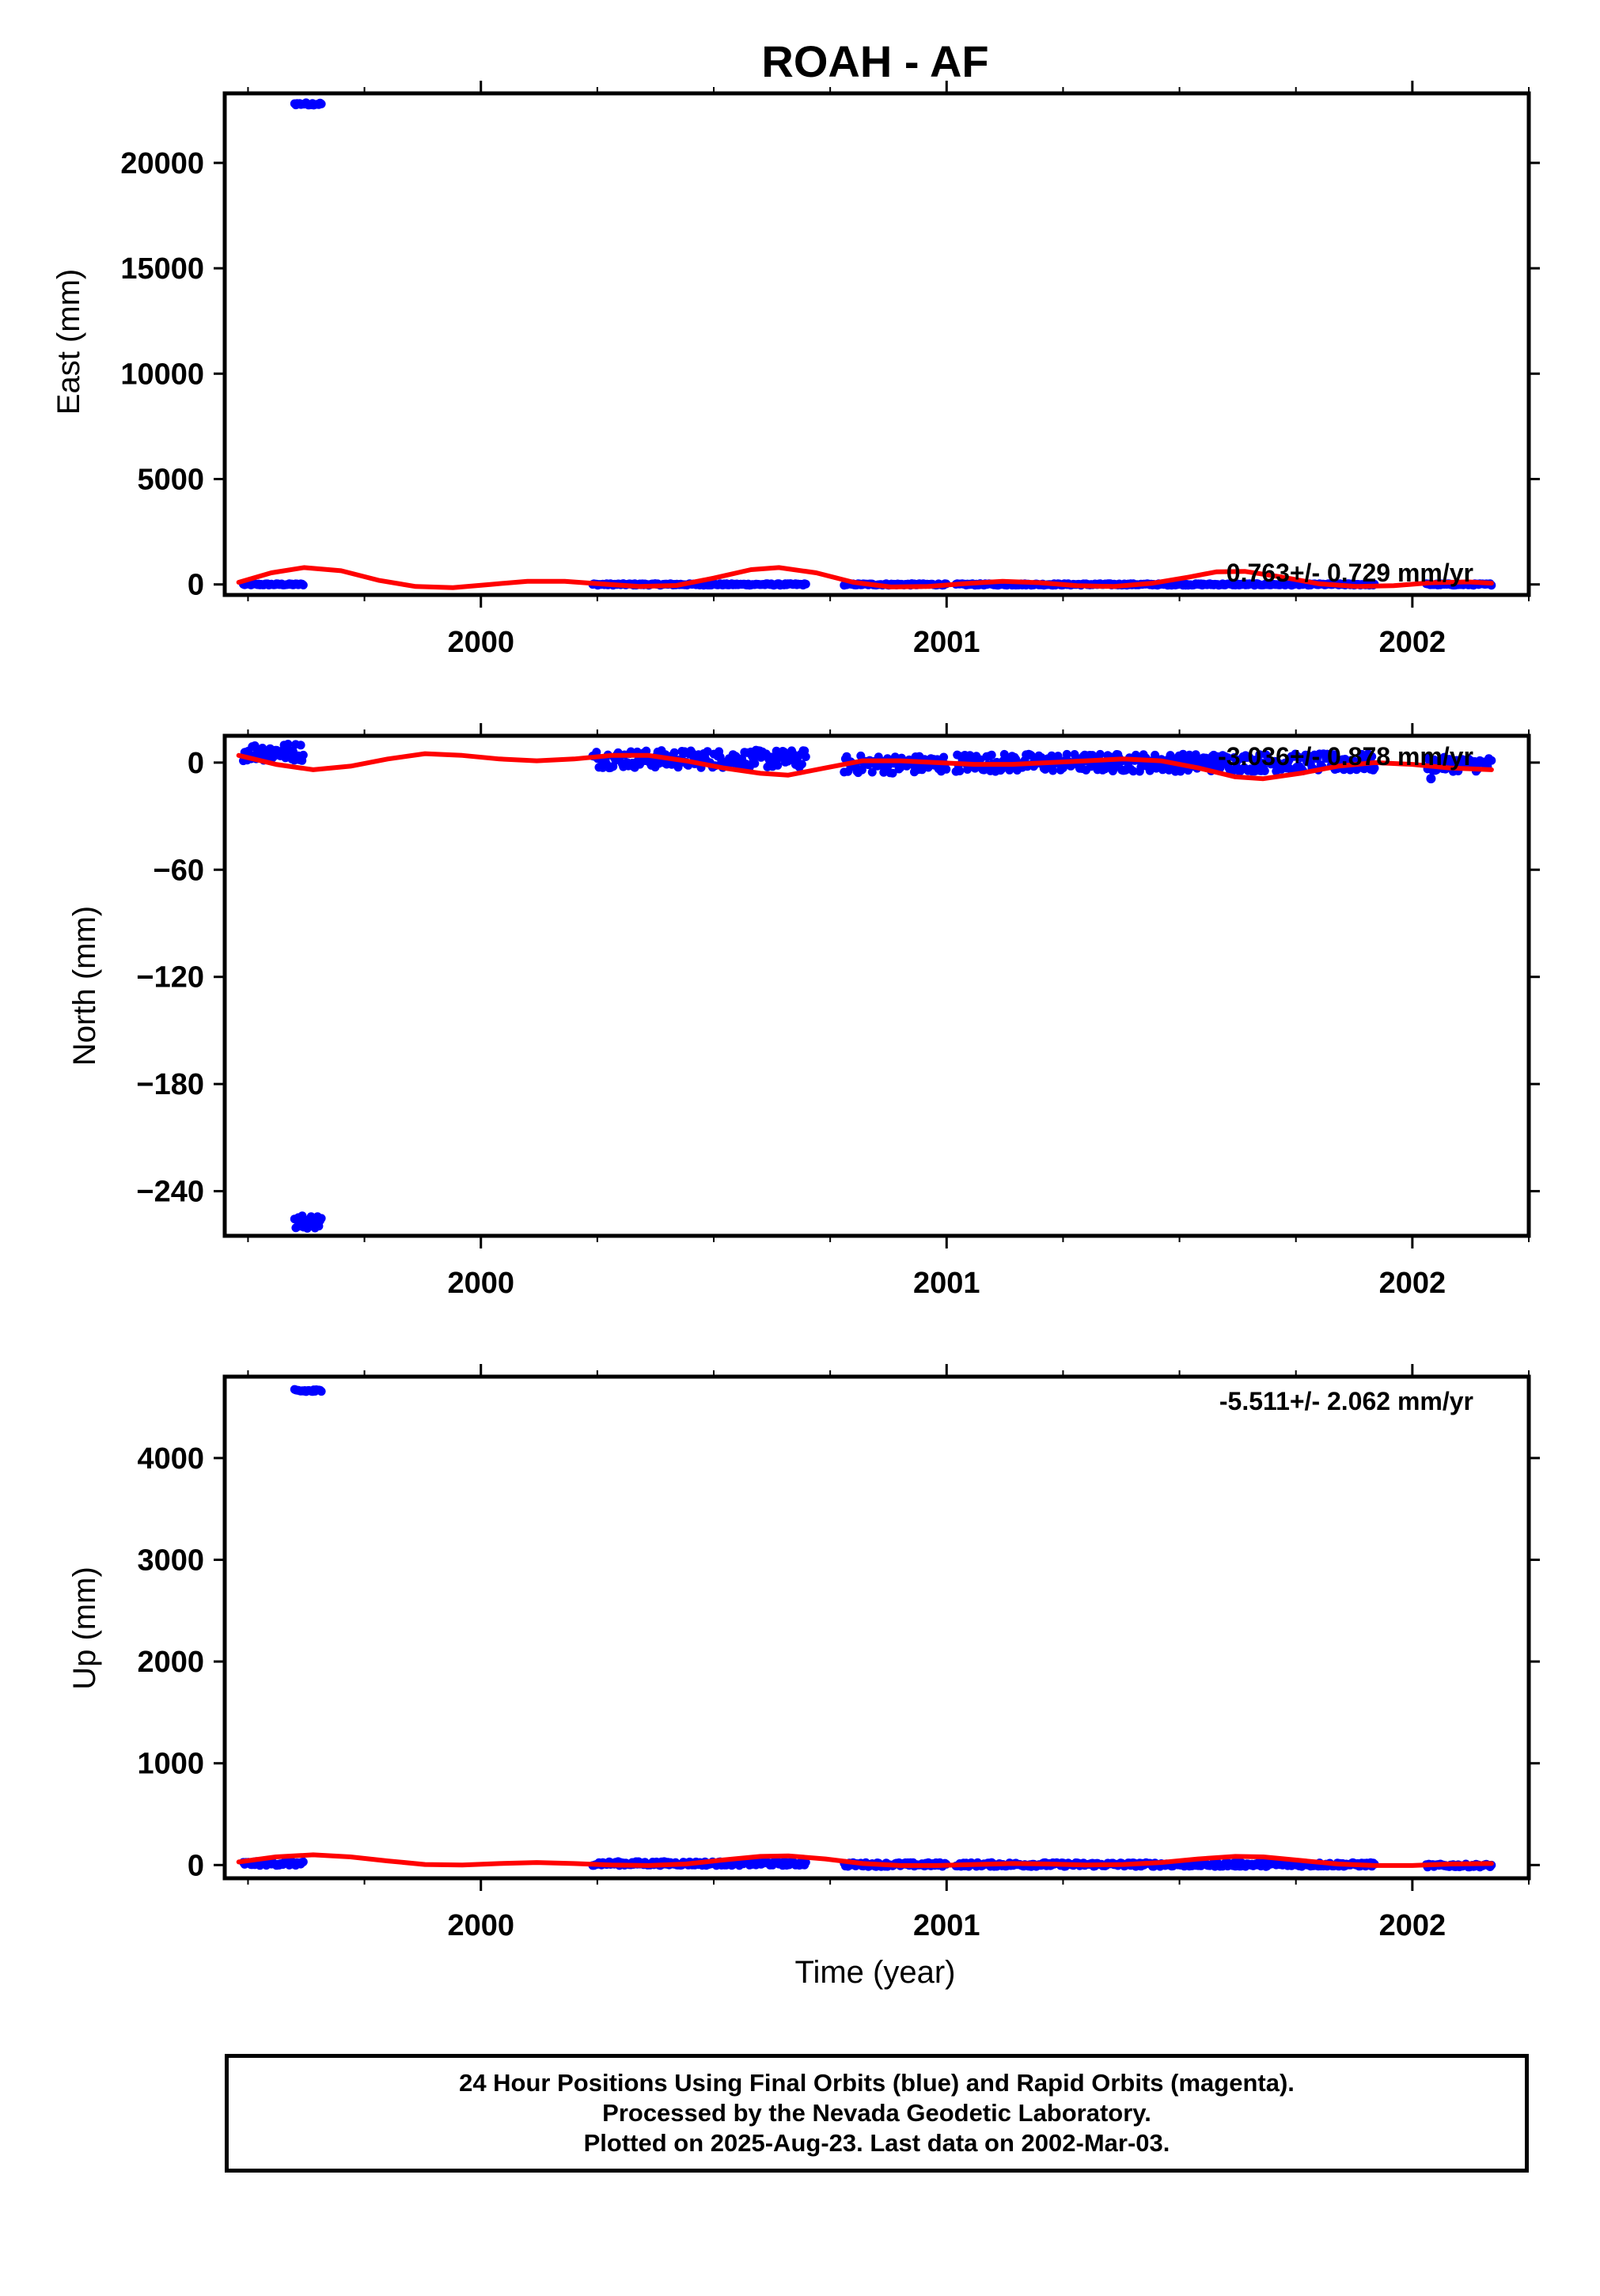 This screenshot has height=2296, width=1600. I want to click on y-tick-label: 2000, so click(170, 1663).